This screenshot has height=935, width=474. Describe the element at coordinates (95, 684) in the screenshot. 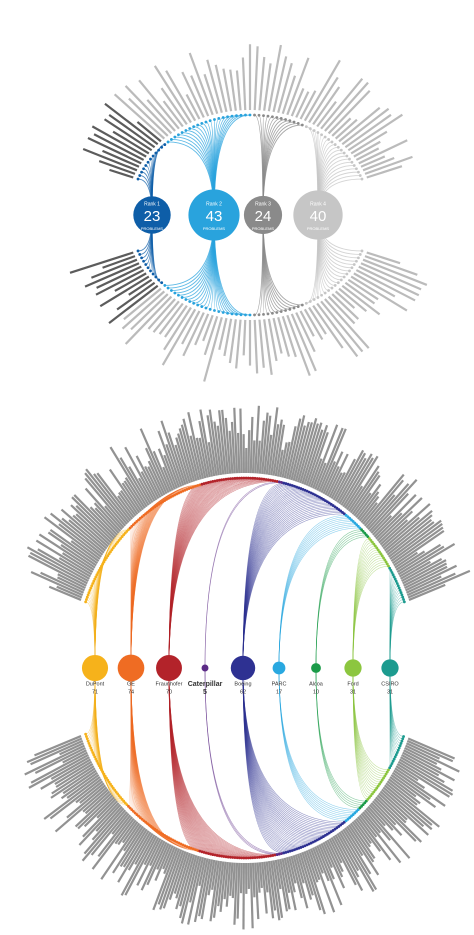

I see `company-name: DuPont` at that location.